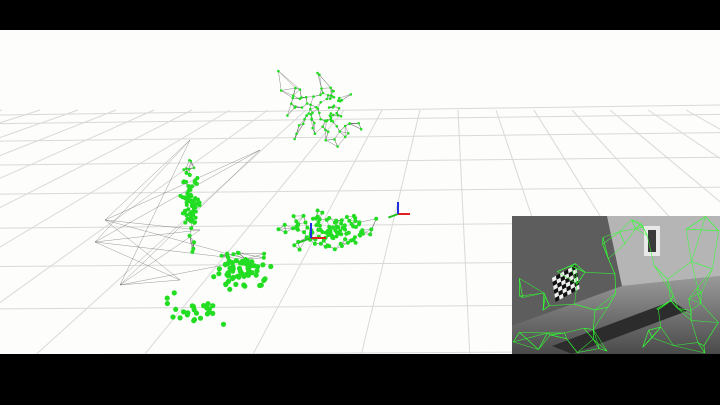 This screenshot has height=405, width=720. Describe the element at coordinates (663, 251) in the screenshot. I see `back-wall` at that location.